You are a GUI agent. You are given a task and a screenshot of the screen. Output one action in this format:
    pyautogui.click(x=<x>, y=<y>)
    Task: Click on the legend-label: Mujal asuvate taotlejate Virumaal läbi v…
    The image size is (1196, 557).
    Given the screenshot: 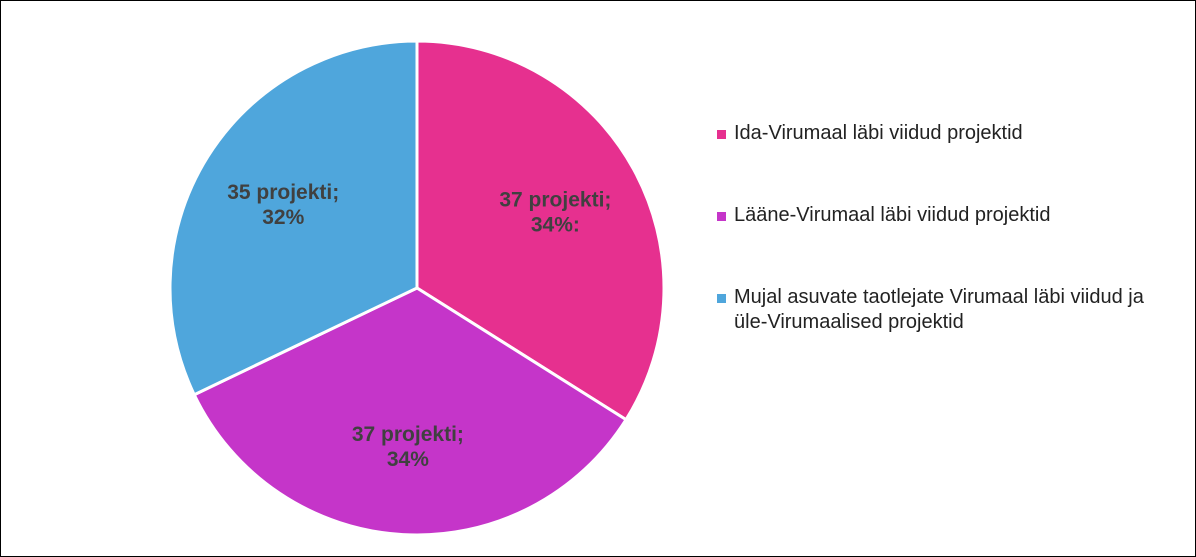 What is the action you would take?
    pyautogui.click(x=939, y=309)
    